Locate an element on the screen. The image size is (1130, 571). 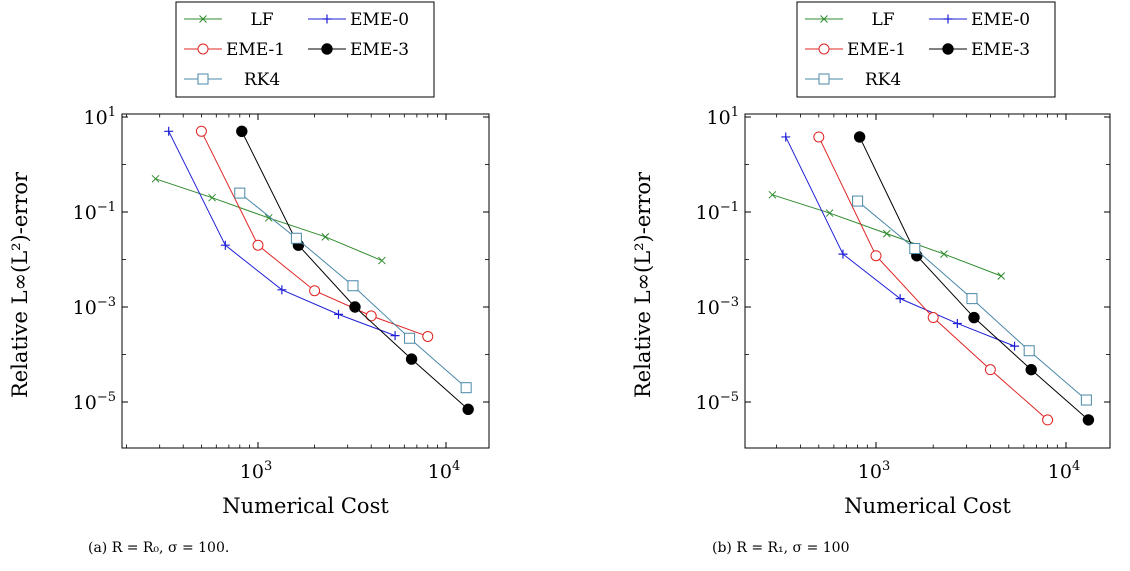
figure-caption: (a) R = R₀, σ = 100. is located at coordinates (158, 548).